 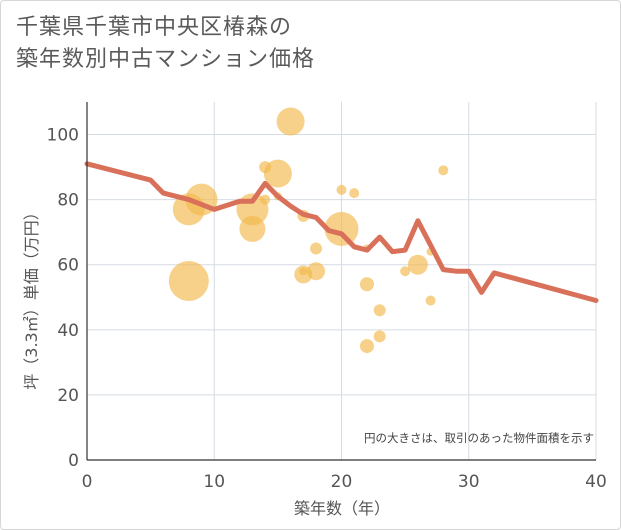 I want to click on x-tick-label: 10, so click(x=214, y=482).